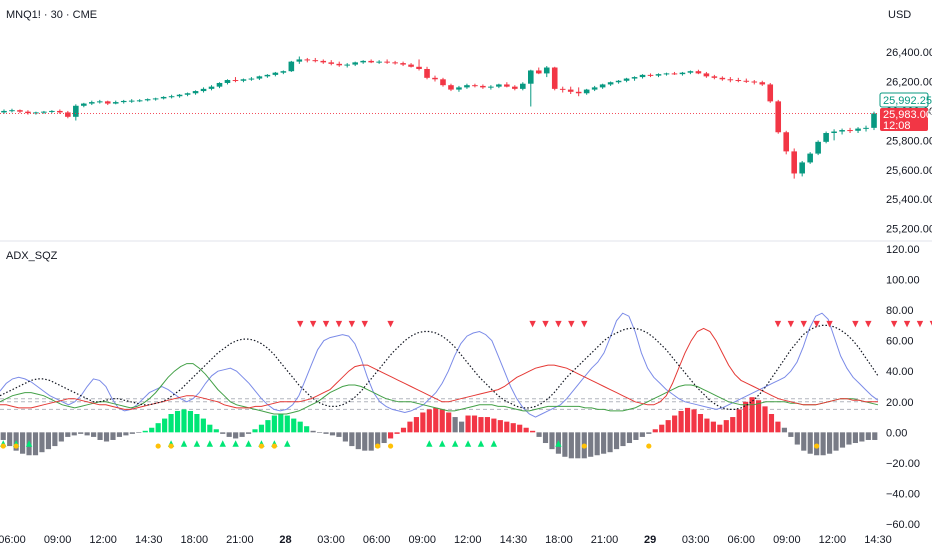  What do you see at coordinates (240, 540) in the screenshot?
I see `time-tick-label: 21:00` at bounding box center [240, 540].